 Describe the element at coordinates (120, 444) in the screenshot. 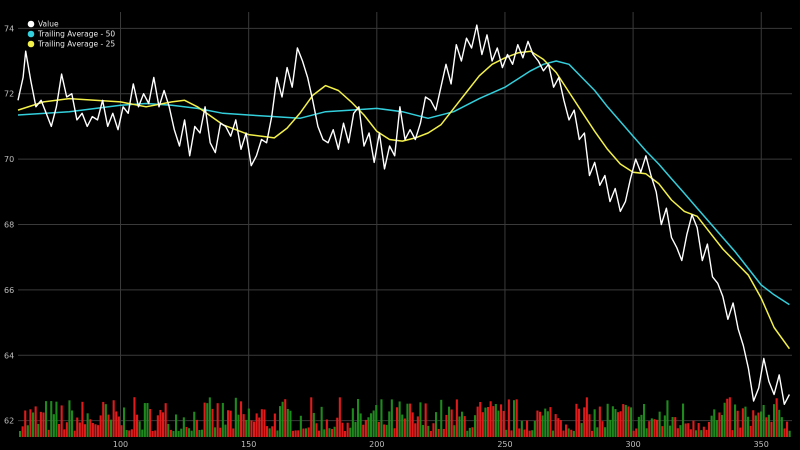

I see `x-tick-label: 100` at that location.